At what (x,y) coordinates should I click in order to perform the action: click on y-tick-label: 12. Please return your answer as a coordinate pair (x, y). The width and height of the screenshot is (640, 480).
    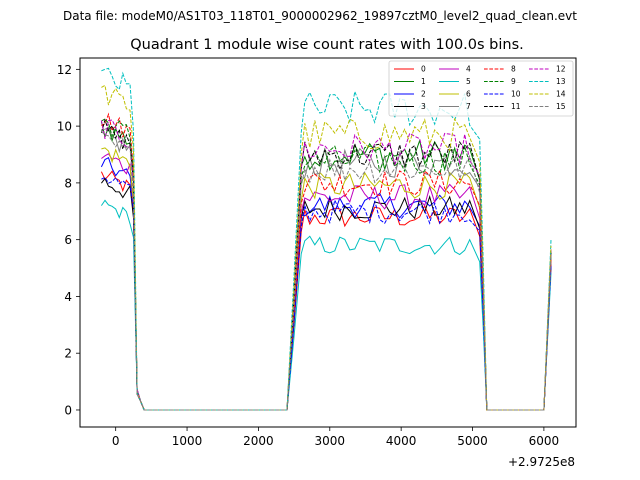
    Looking at the image, I should click on (64, 70).